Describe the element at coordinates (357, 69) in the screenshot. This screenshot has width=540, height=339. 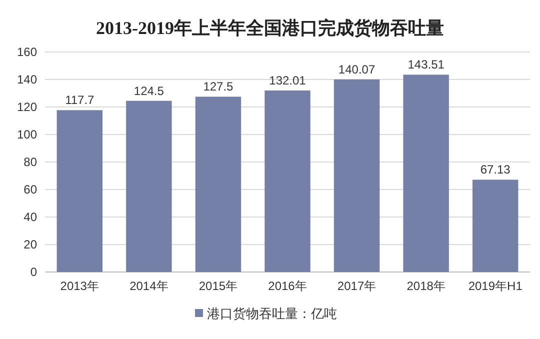
I see `data-label: 140.07` at that location.